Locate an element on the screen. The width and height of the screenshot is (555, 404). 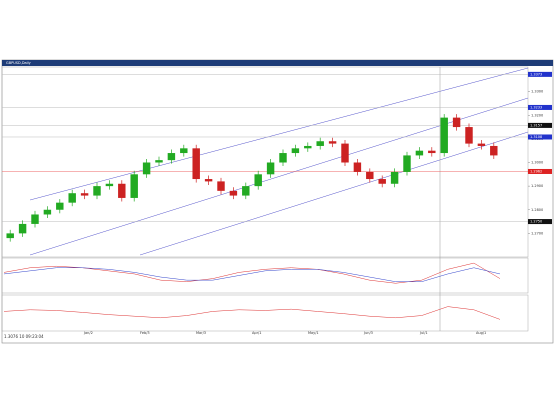
y-tick-label: 1.3200 is located at coordinates (537, 115).